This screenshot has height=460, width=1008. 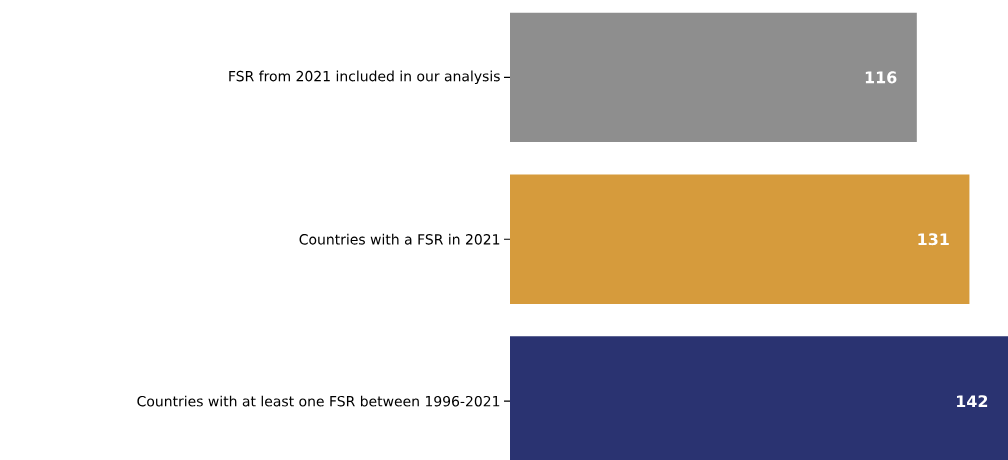 What do you see at coordinates (881, 77) in the screenshot?
I see `data-label: 116` at bounding box center [881, 77].